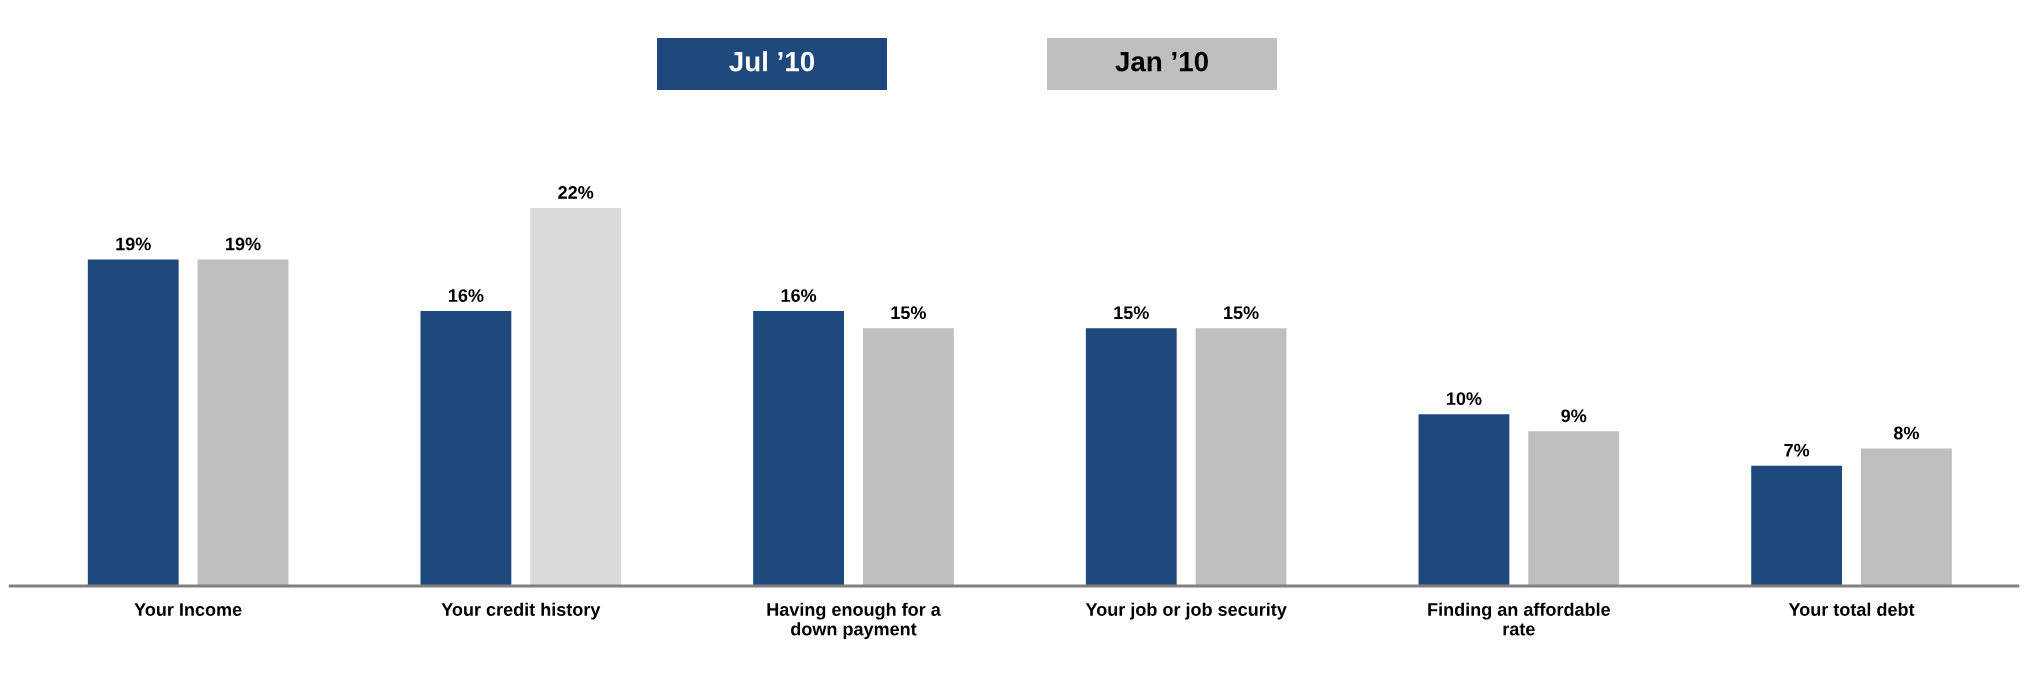 Image resolution: width=2028 pixels, height=682 pixels. I want to click on data-label: 10%, so click(1464, 399).